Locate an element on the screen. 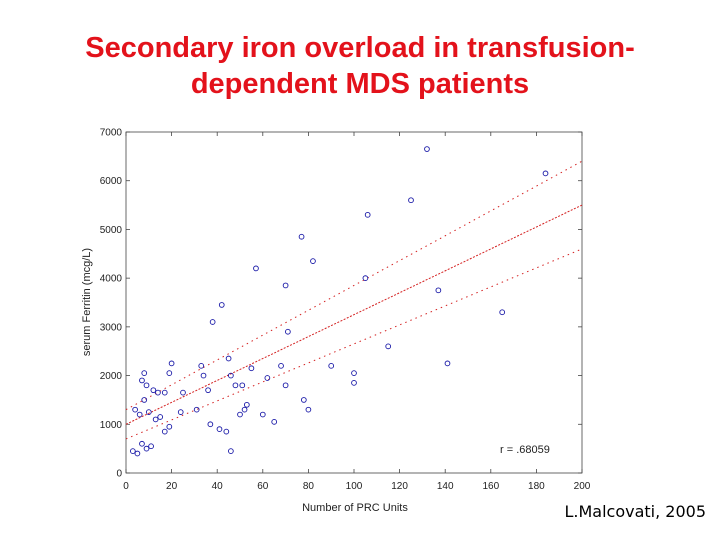 This screenshot has height=540, width=720. y-tick-label: 5000 is located at coordinates (111, 230).